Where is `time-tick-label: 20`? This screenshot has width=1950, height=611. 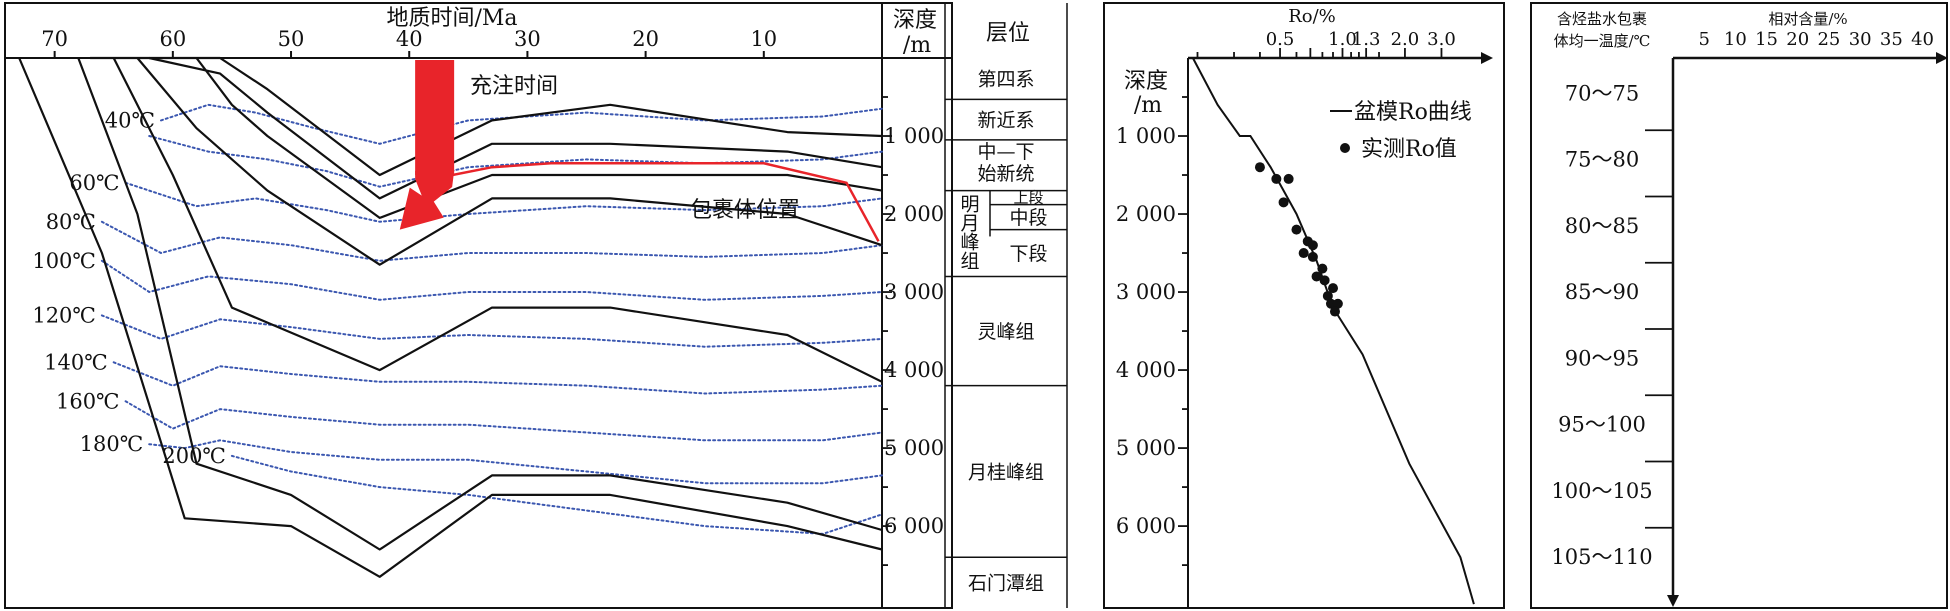 time-tick-label: 20 is located at coordinates (645, 39).